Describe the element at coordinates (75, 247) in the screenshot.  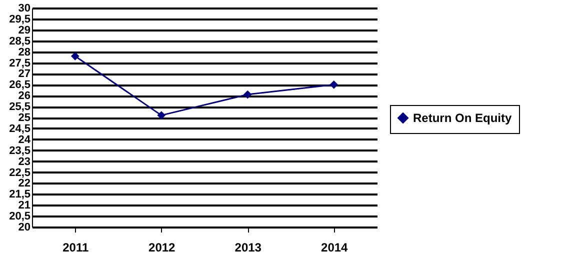
I see `x-tick-label: 2011` at that location.